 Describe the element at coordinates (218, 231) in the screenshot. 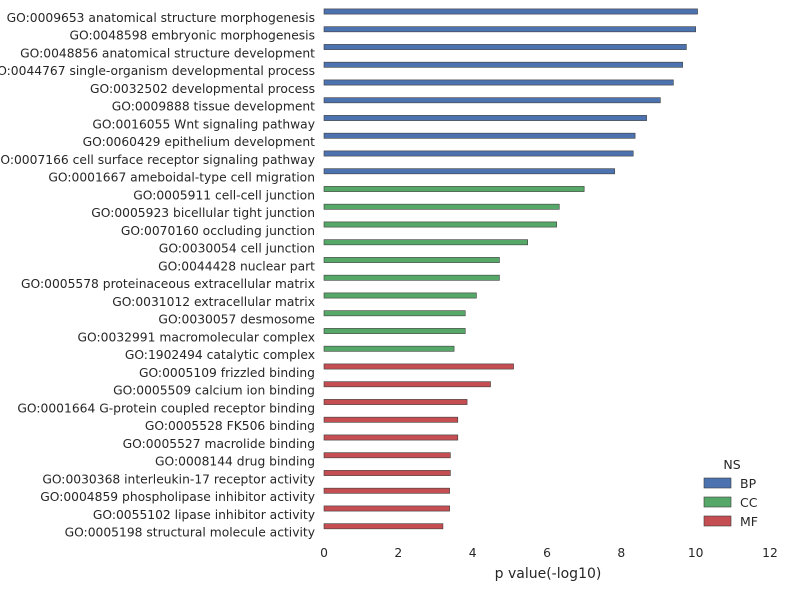

I see `y-tick-label: GO:0070160 occluding junction` at that location.